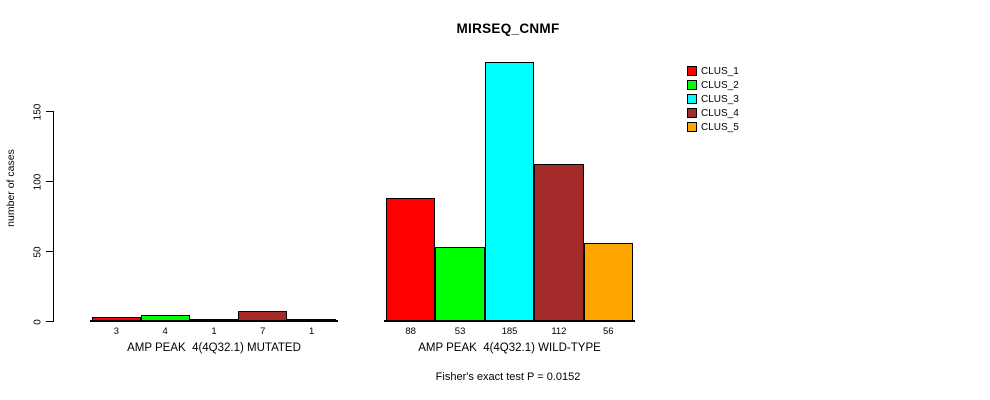  What do you see at coordinates (509, 331) in the screenshot?
I see `bar-value-label: 185` at bounding box center [509, 331].